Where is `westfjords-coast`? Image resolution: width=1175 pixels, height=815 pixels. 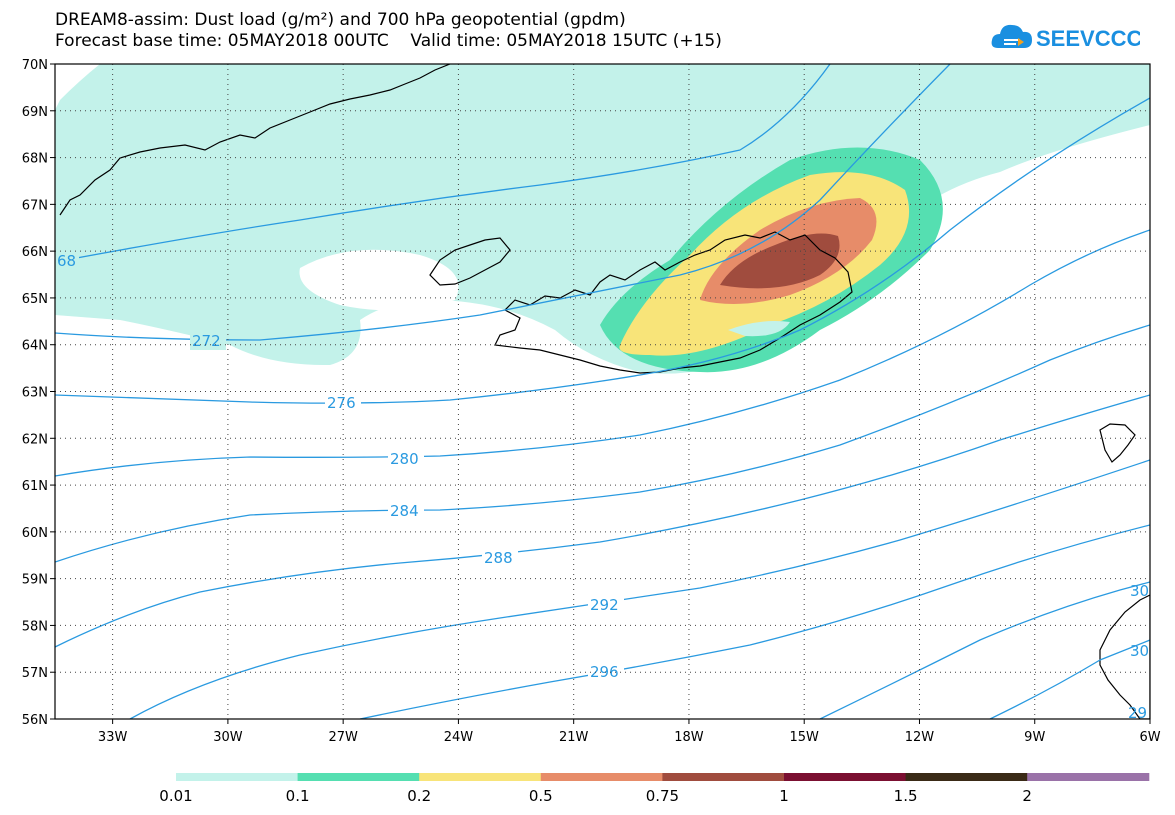 westfjords-coast is located at coordinates (470, 261).